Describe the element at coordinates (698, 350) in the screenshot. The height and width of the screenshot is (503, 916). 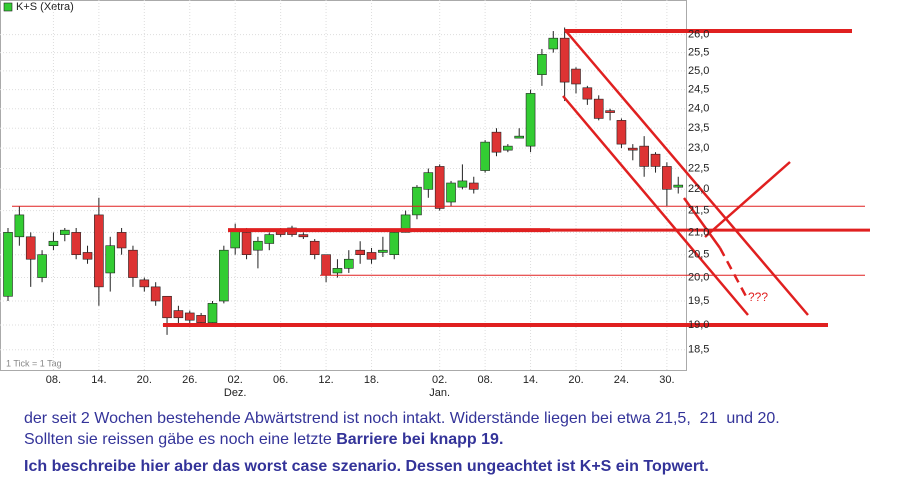
I see `y-tick-label: 18,5` at that location.